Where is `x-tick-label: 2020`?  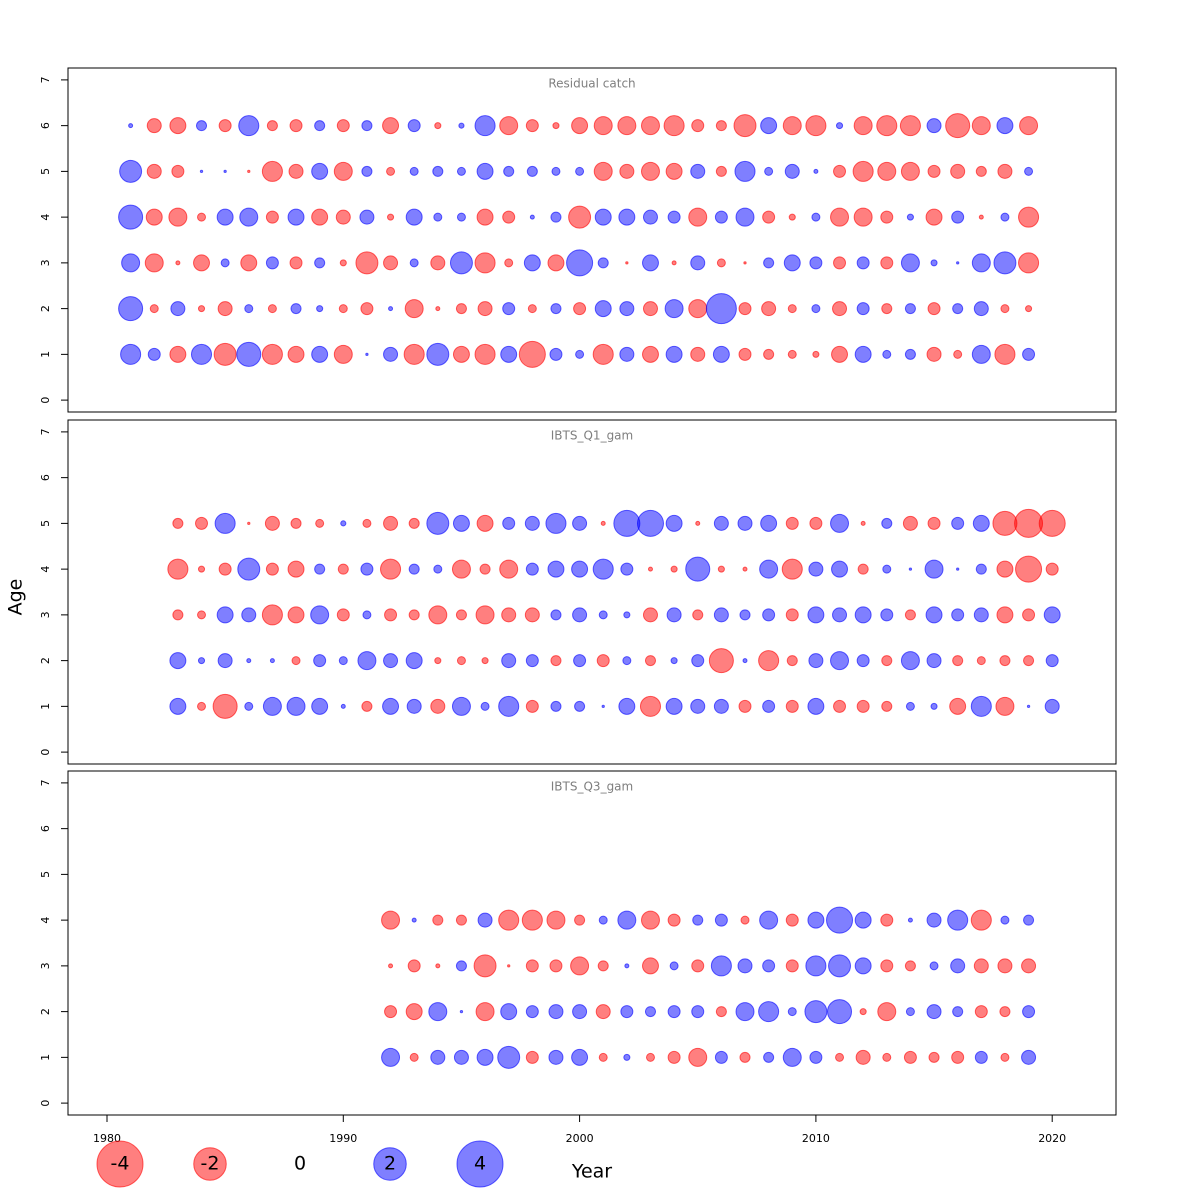 x-tick-label: 2020 is located at coordinates (1052, 1138).